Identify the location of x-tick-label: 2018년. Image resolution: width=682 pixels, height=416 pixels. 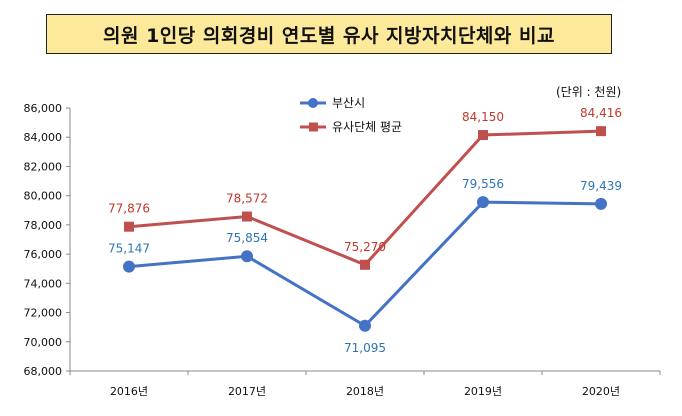
(365, 391).